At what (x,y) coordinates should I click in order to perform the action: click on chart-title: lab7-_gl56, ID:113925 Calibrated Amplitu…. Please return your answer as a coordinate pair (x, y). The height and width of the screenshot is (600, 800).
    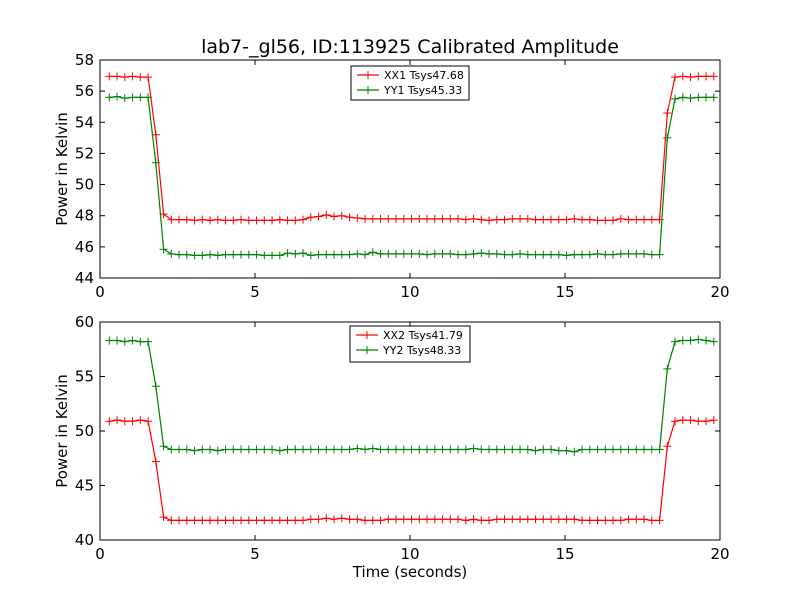
    Looking at the image, I should click on (410, 47).